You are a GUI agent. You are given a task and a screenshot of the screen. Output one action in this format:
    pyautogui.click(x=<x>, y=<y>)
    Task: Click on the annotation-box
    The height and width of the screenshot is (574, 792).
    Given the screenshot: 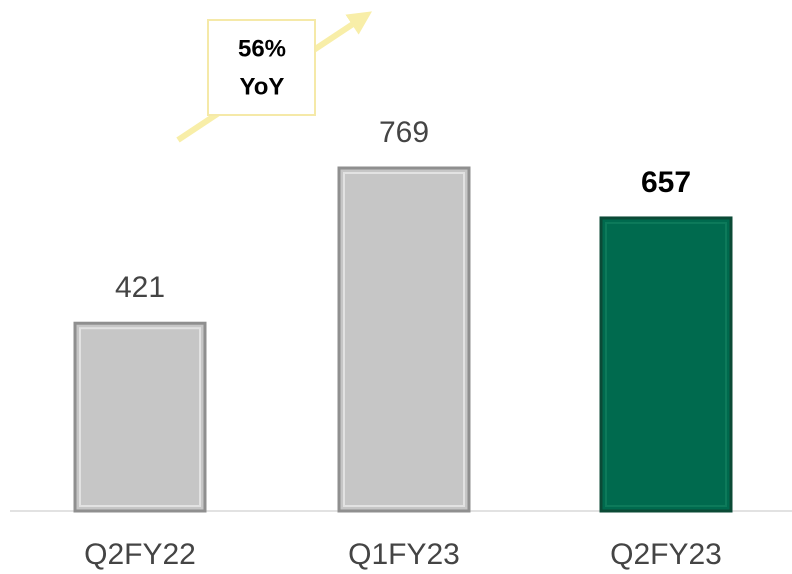 What is the action you would take?
    pyautogui.click(x=261, y=67)
    